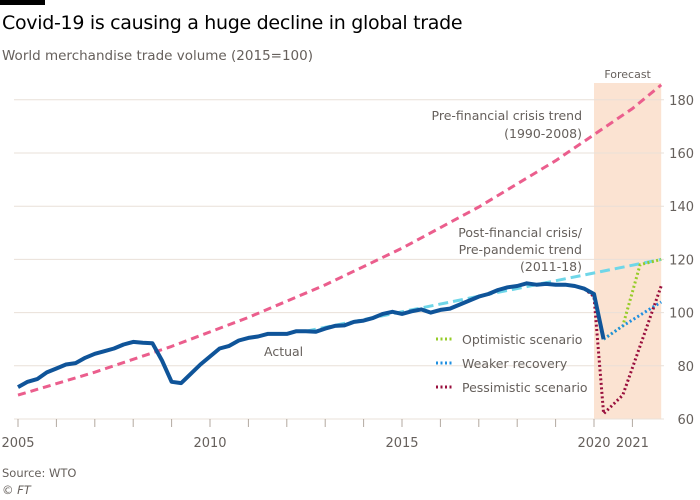  I want to click on x-tick-label: 2021, so click(632, 443).